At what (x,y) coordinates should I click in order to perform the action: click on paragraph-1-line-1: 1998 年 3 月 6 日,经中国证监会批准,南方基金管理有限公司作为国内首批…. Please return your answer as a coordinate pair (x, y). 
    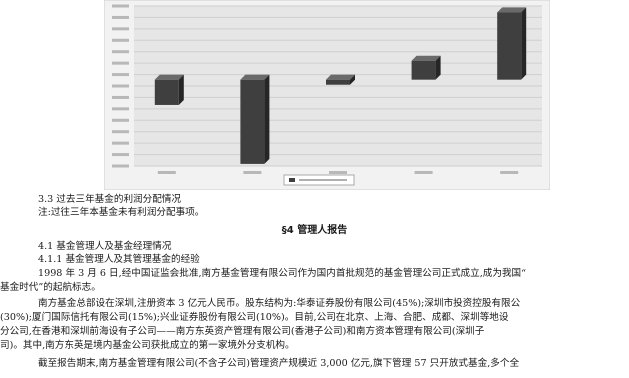
    Looking at the image, I should click on (282, 273).